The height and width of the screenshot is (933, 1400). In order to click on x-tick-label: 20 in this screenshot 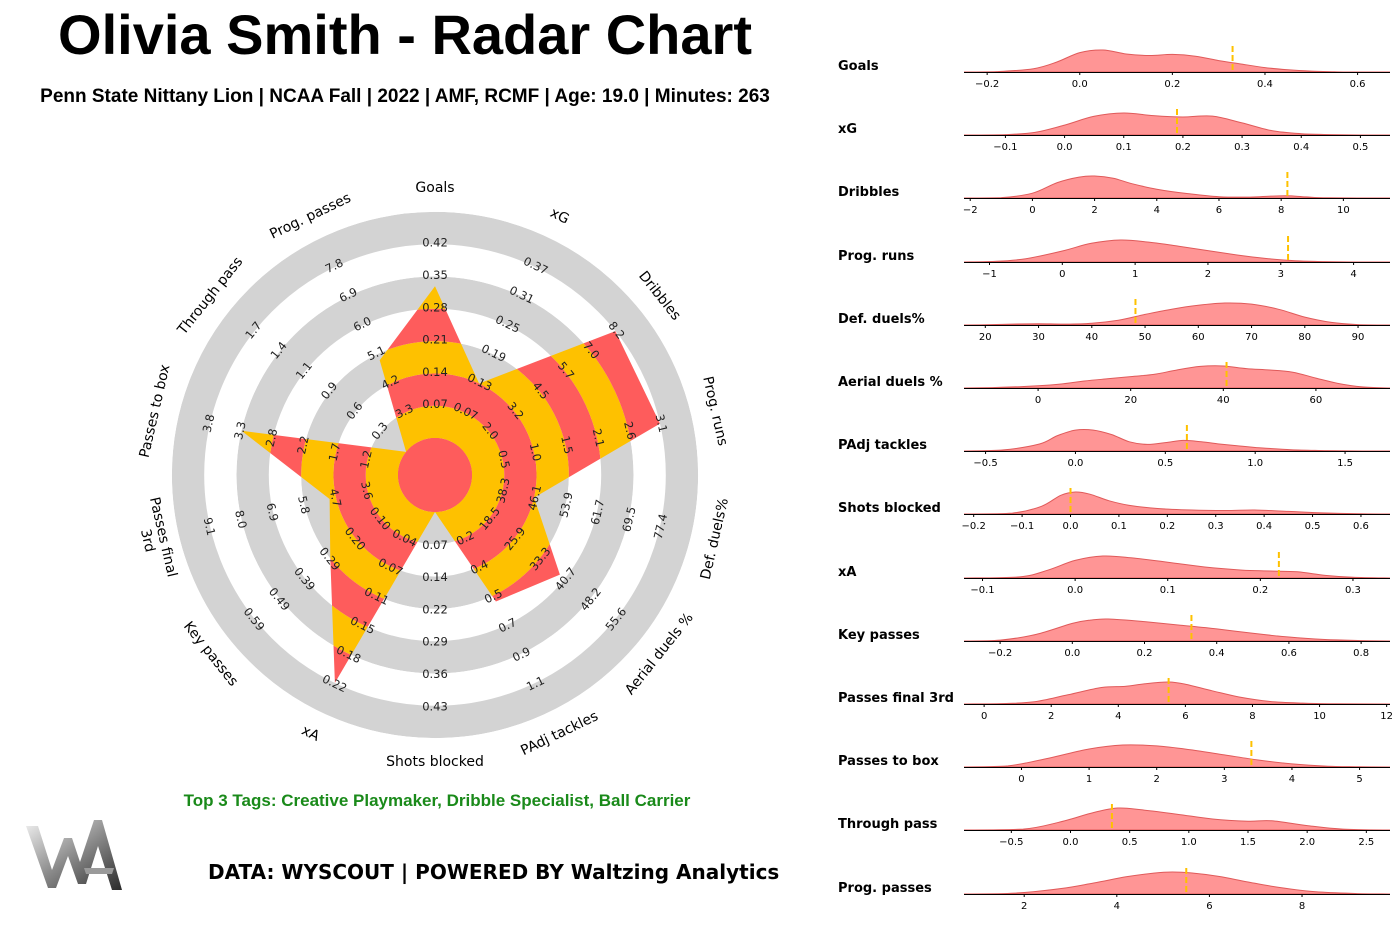, I will do `click(985, 337)`.